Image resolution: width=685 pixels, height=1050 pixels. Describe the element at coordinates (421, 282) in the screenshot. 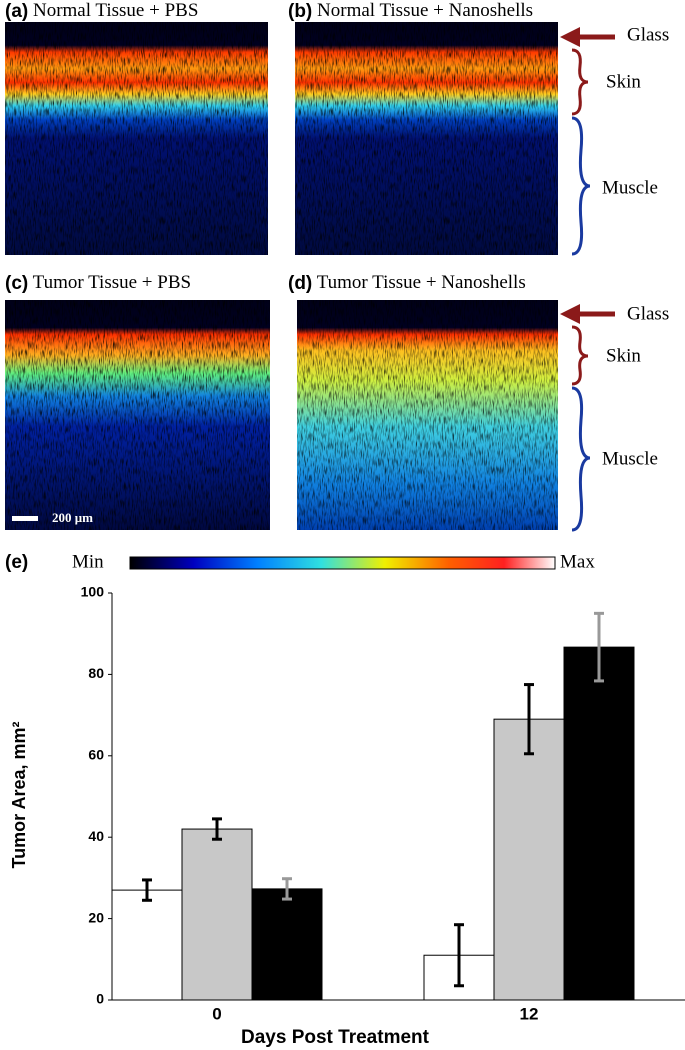

I see `panel-title: Tumor Tissue + Nanoshells` at that location.